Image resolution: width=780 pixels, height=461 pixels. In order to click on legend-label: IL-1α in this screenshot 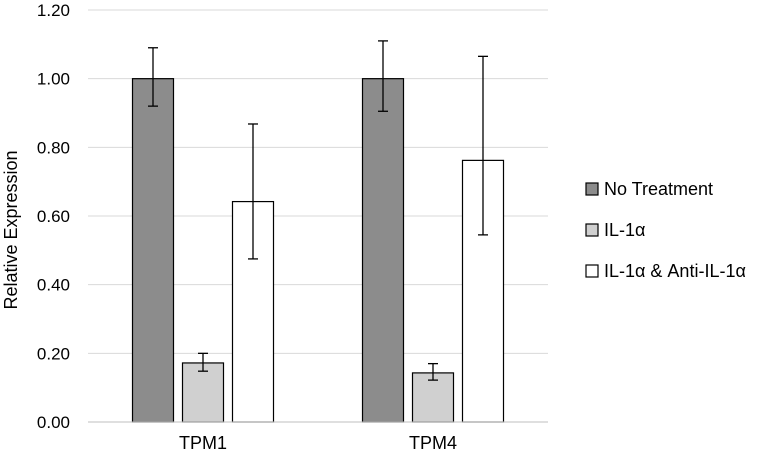, I will do `click(624, 230)`.